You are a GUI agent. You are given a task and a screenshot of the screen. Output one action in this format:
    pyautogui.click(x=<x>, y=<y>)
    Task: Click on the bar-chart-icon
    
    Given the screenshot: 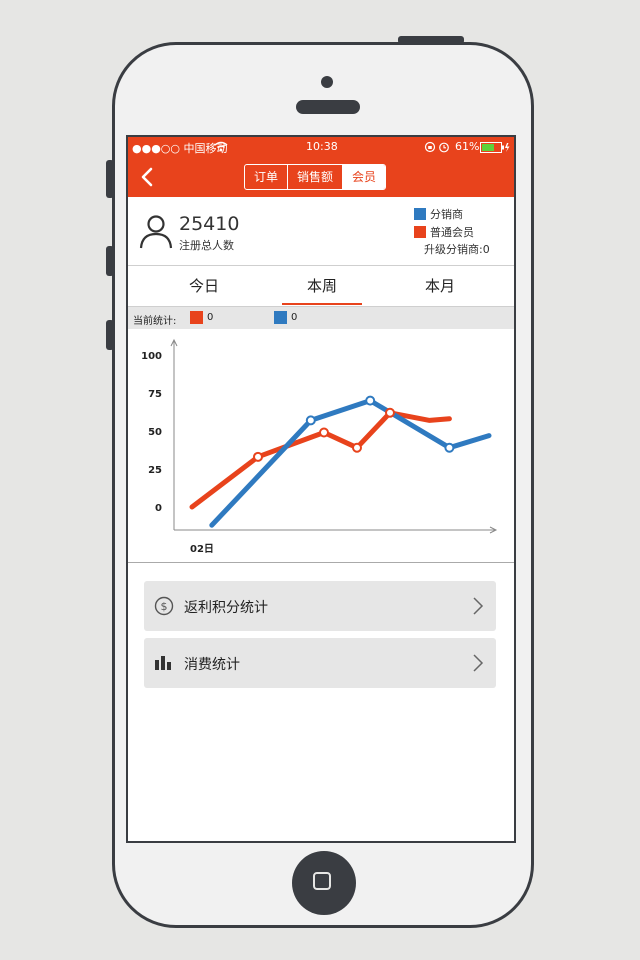 What is the action you would take?
    pyautogui.click(x=163, y=663)
    